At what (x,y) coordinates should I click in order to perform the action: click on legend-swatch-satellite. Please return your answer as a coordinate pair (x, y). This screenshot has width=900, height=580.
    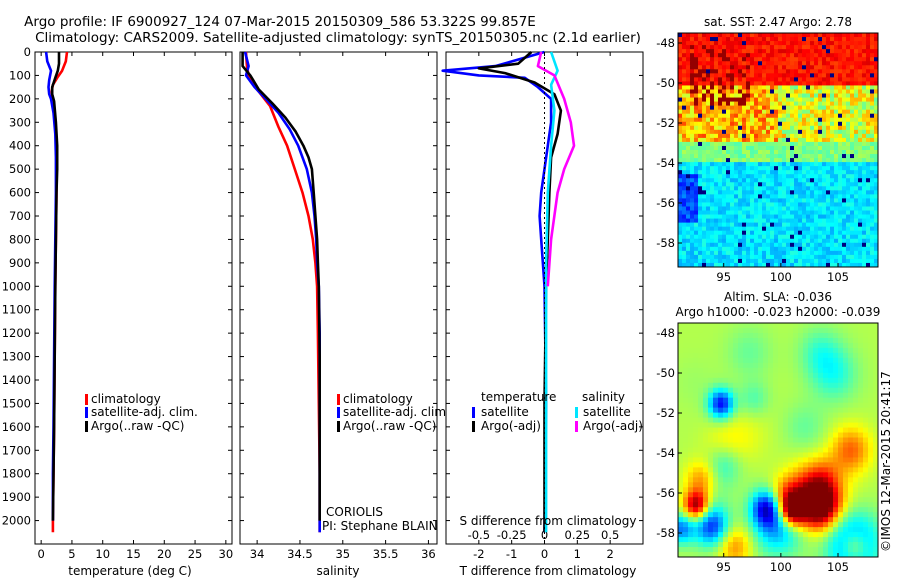
    Looking at the image, I should click on (86, 412).